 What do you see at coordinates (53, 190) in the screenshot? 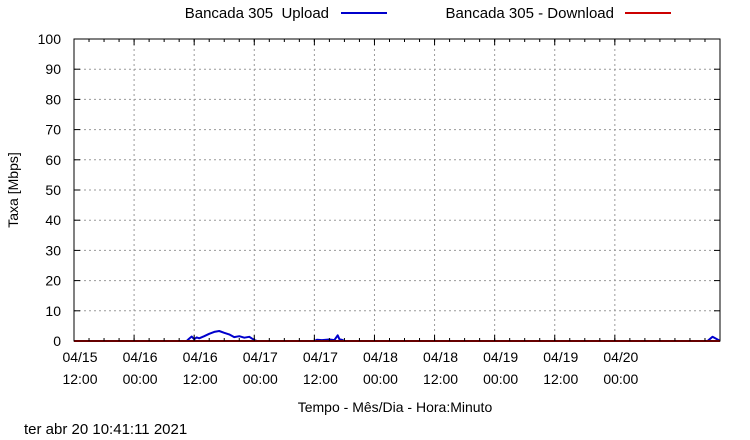
I see `y-tick-label: 50` at bounding box center [53, 190].